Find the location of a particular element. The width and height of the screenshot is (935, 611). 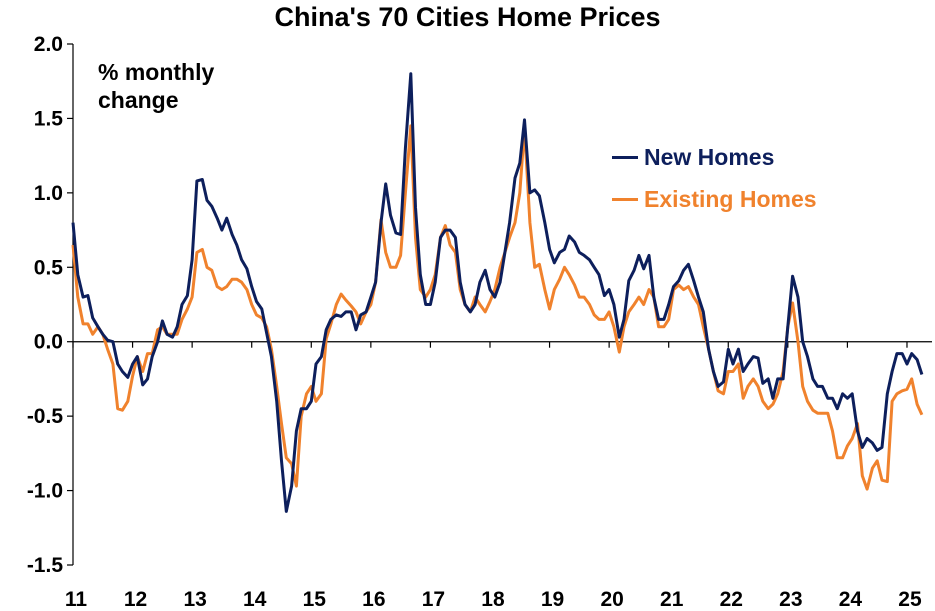

y-tick-label: 0.5 is located at coordinates (49, 267).